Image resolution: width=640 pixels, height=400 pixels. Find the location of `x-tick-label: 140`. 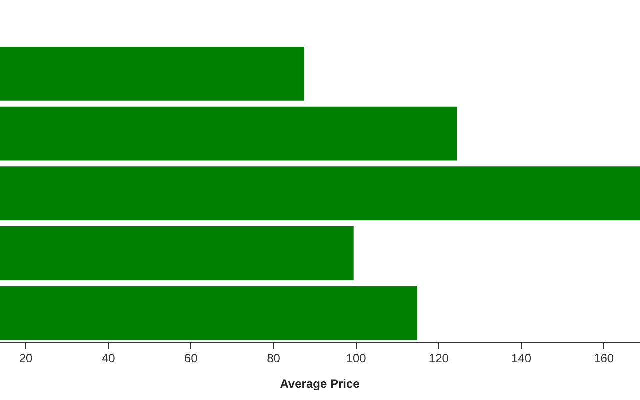

x-tick-label: 140 is located at coordinates (521, 359).